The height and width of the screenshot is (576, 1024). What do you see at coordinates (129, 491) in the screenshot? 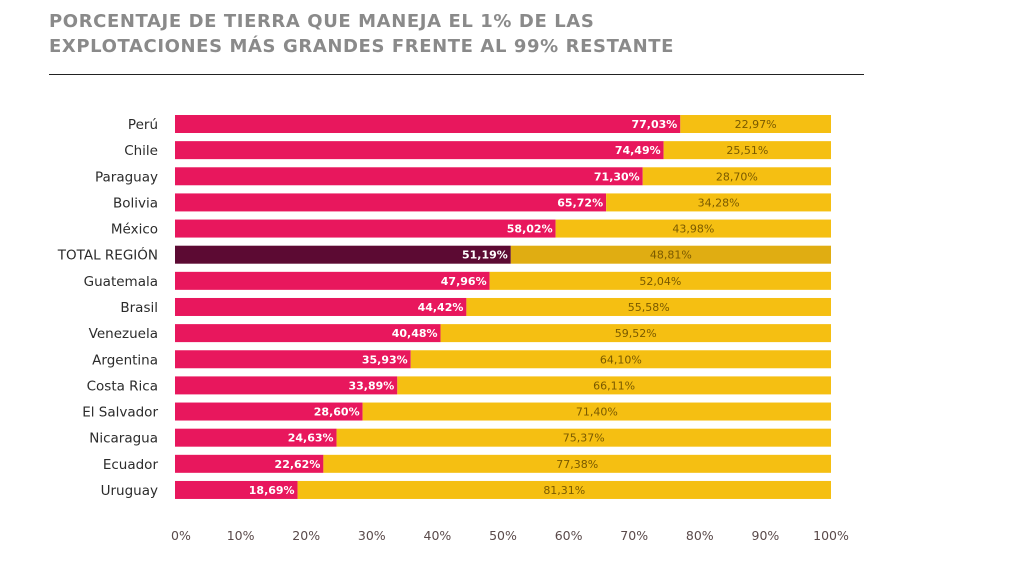
I see `category-label: Uruguay` at bounding box center [129, 491].